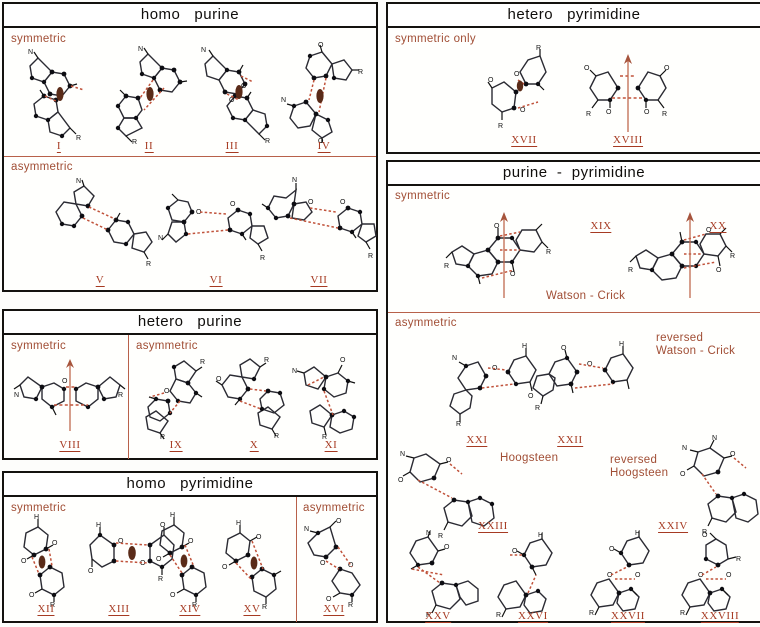 The image size is (760, 627). I want to click on structure-XXII: O H R O, so click(592, 378).